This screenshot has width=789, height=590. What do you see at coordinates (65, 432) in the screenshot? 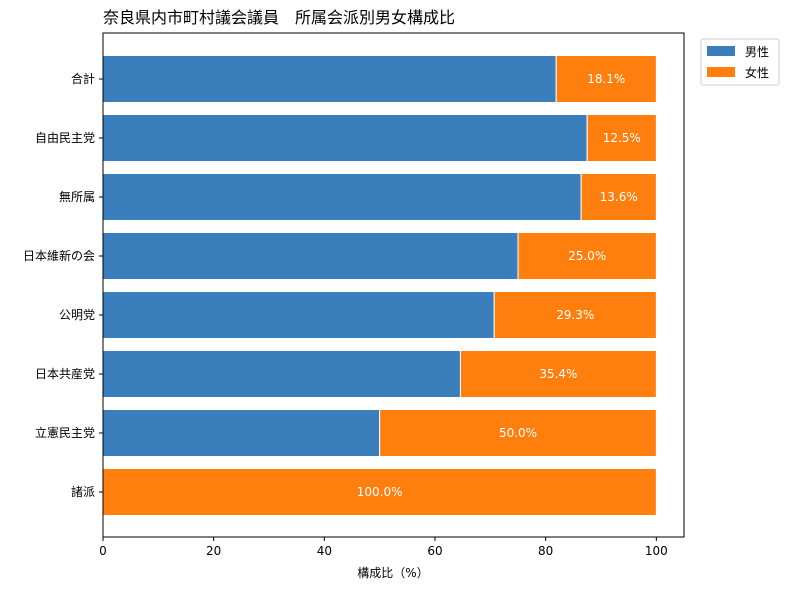
I see `category-label: 立憲民主党` at bounding box center [65, 432].